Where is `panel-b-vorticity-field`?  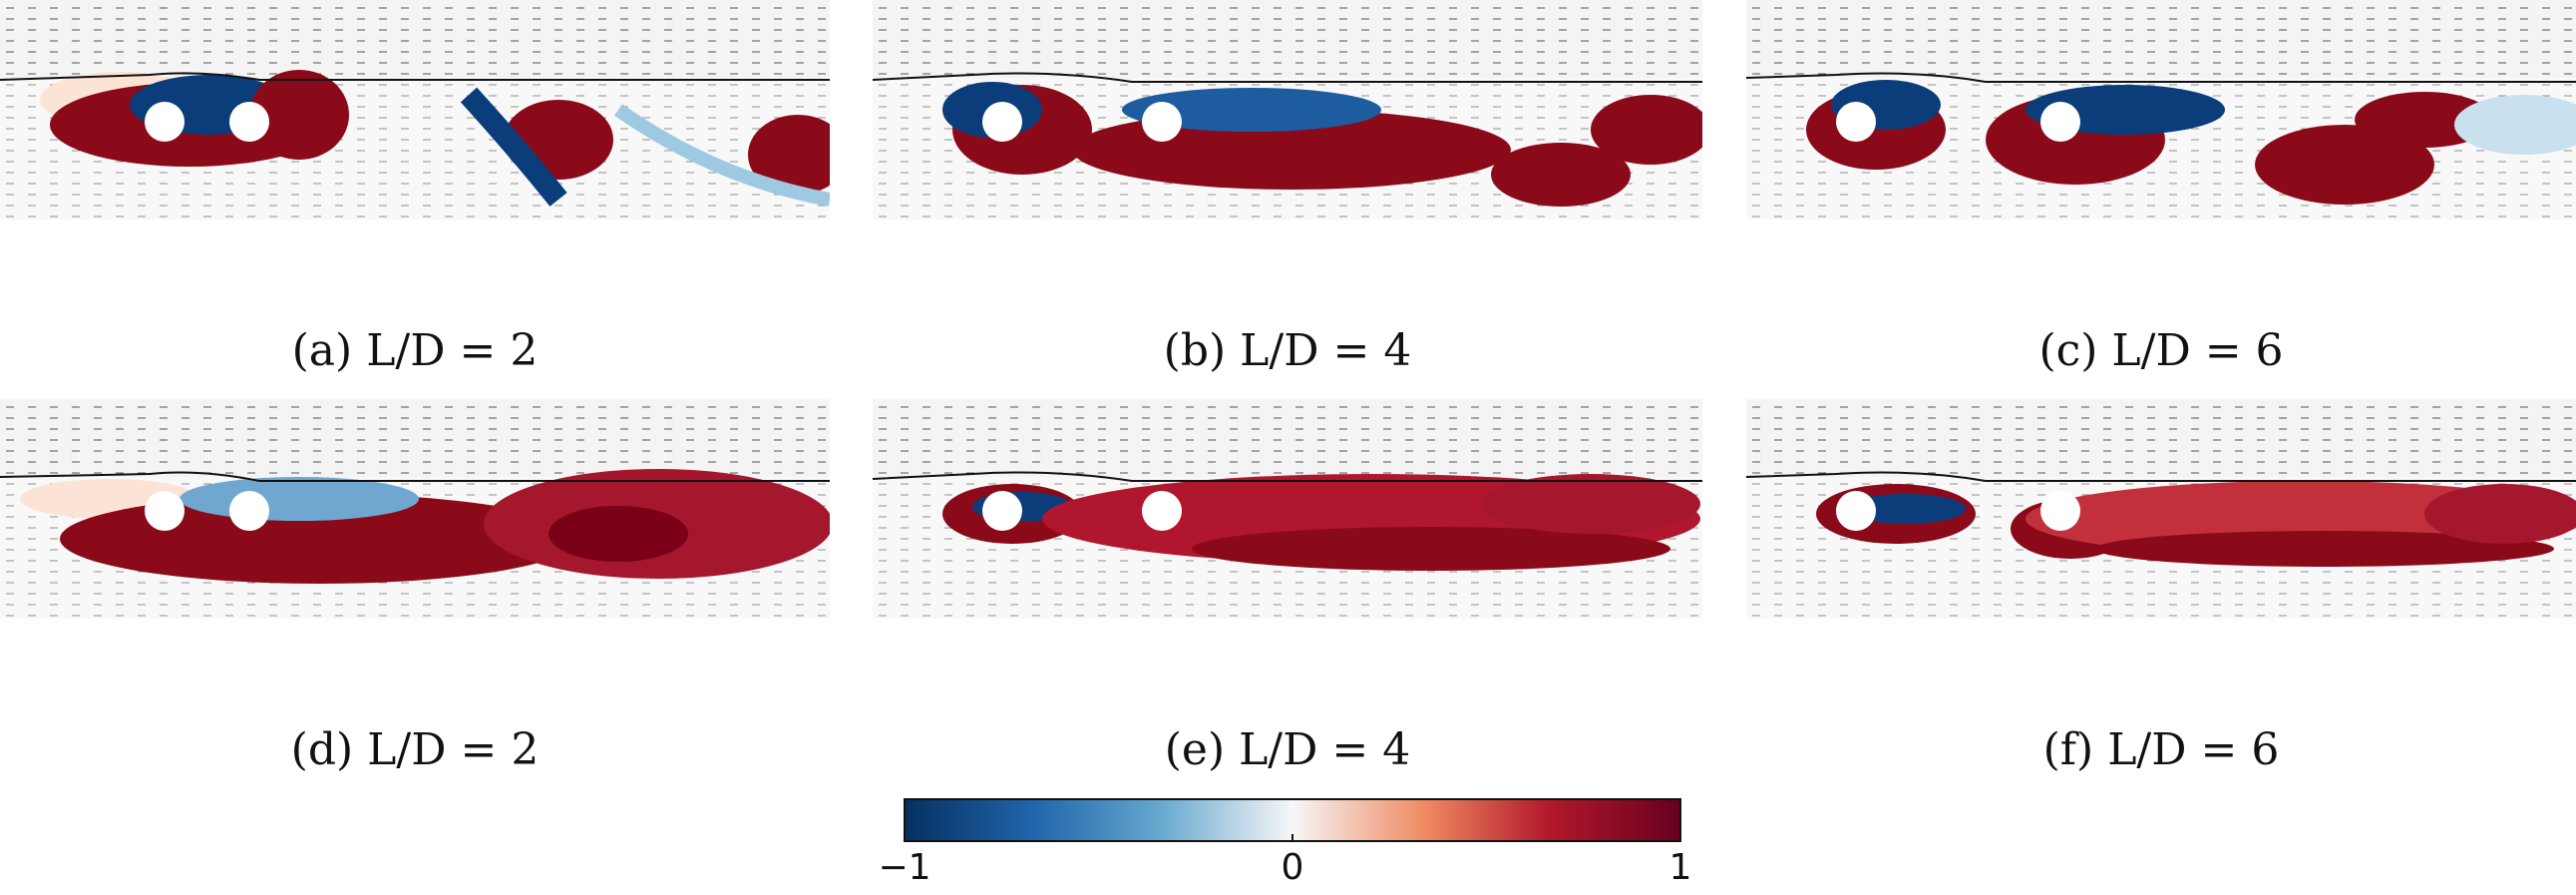
panel-b-vorticity-field is located at coordinates (1288, 110).